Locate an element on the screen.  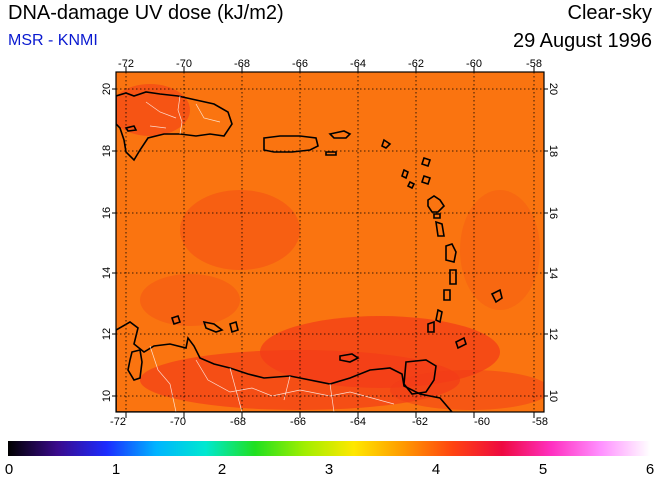
trinidad-coastline is located at coordinates (420, 377).